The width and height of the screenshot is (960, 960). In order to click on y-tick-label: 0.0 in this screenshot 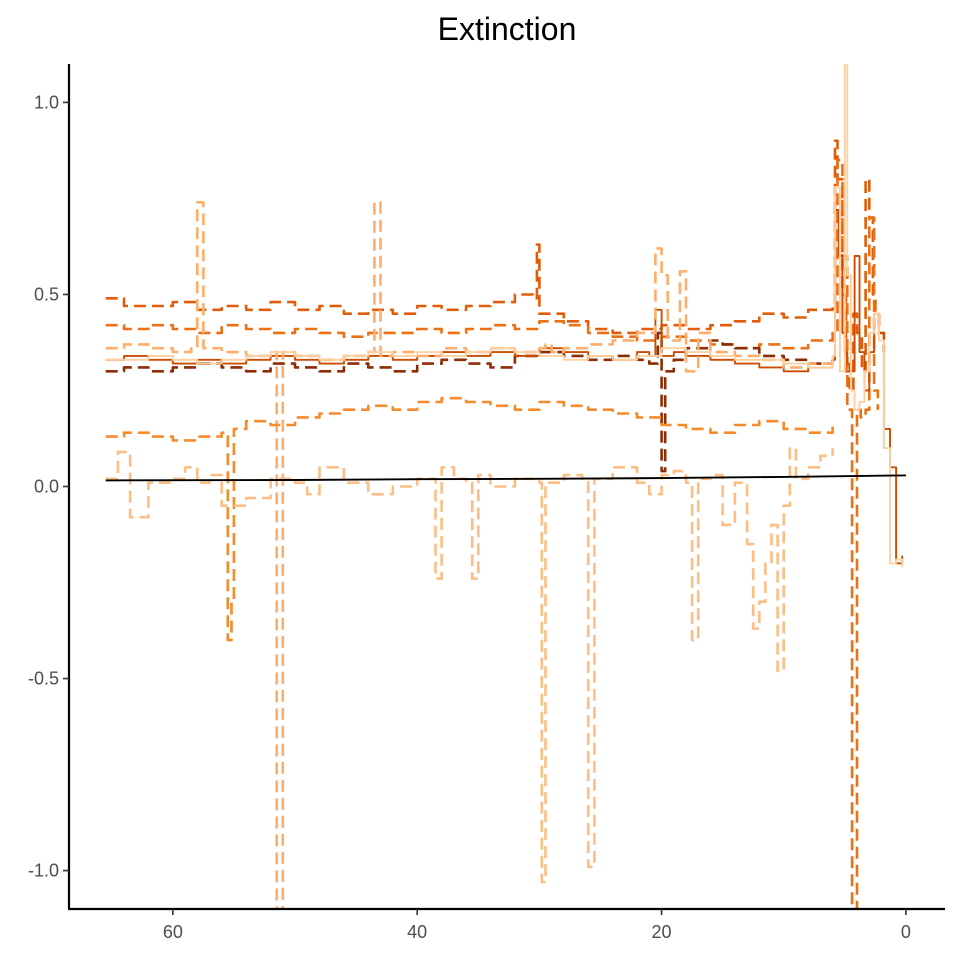, I will do `click(46, 487)`.